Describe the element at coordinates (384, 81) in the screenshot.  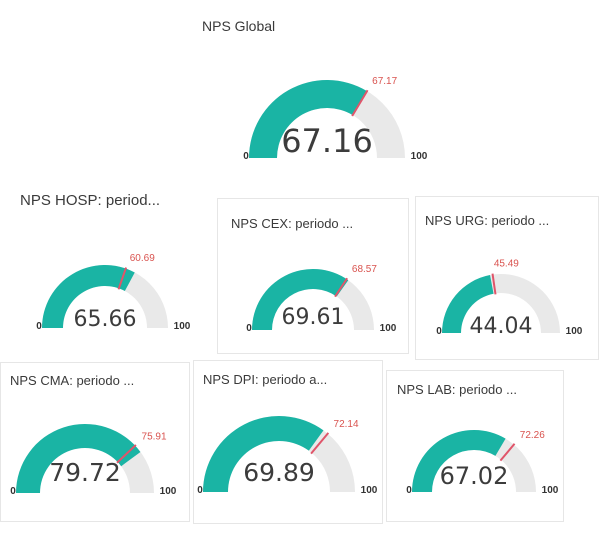
I see `gauge-target-label: 67.17` at that location.